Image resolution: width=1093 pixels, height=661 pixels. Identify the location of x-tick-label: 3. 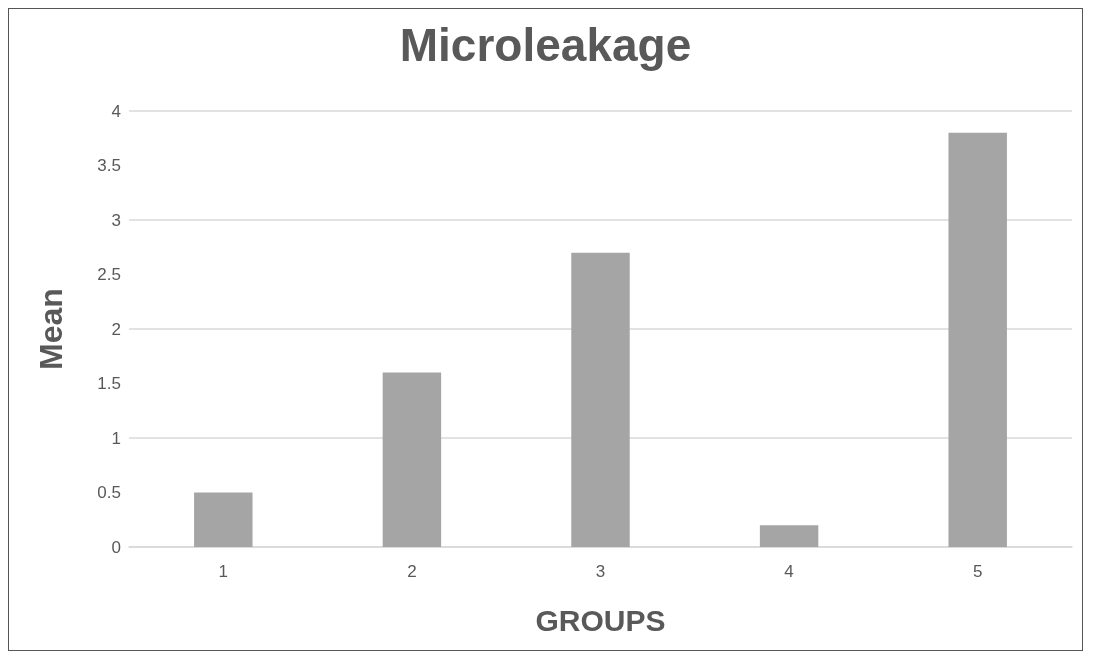
(600, 571).